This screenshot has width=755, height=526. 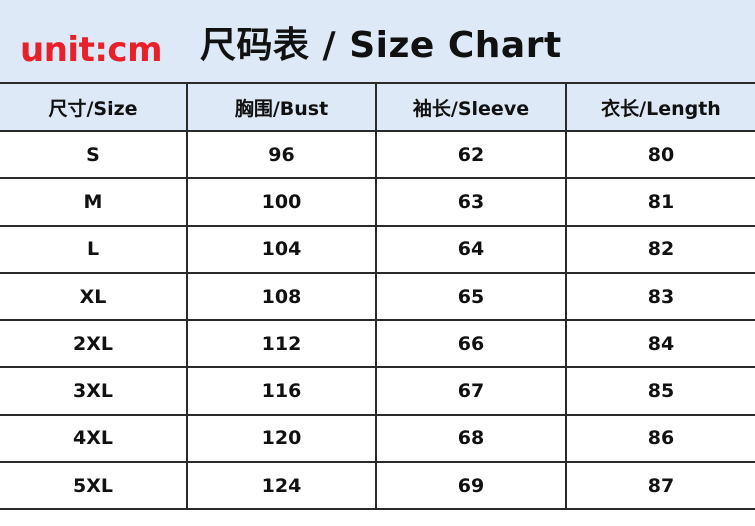 I want to click on column-header-length: 衣长/Length, so click(x=660, y=107).